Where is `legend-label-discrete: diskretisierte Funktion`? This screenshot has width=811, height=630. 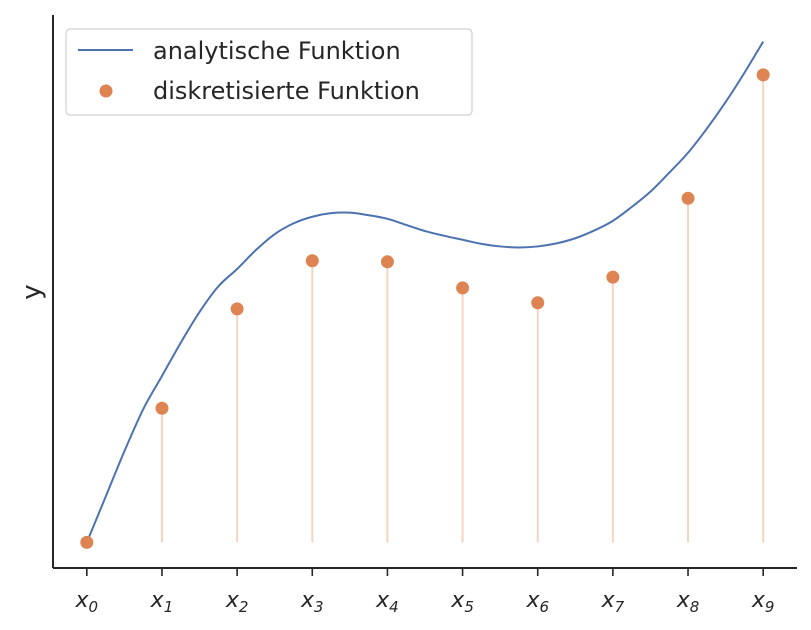
legend-label-discrete: diskretisierte Funktion is located at coordinates (286, 91).